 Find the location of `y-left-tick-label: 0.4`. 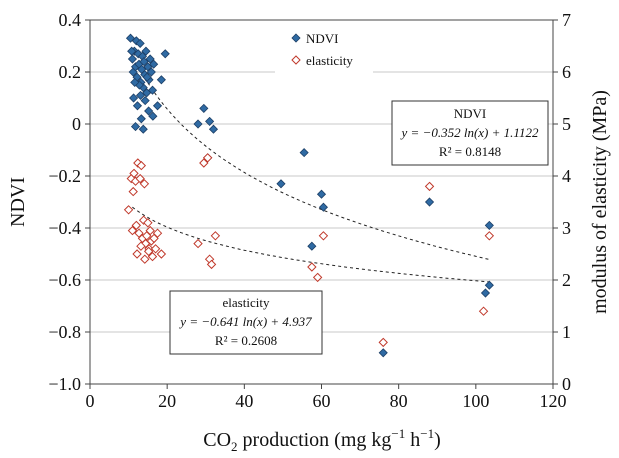

y-left-tick-label: 0.4 is located at coordinates (70, 20).